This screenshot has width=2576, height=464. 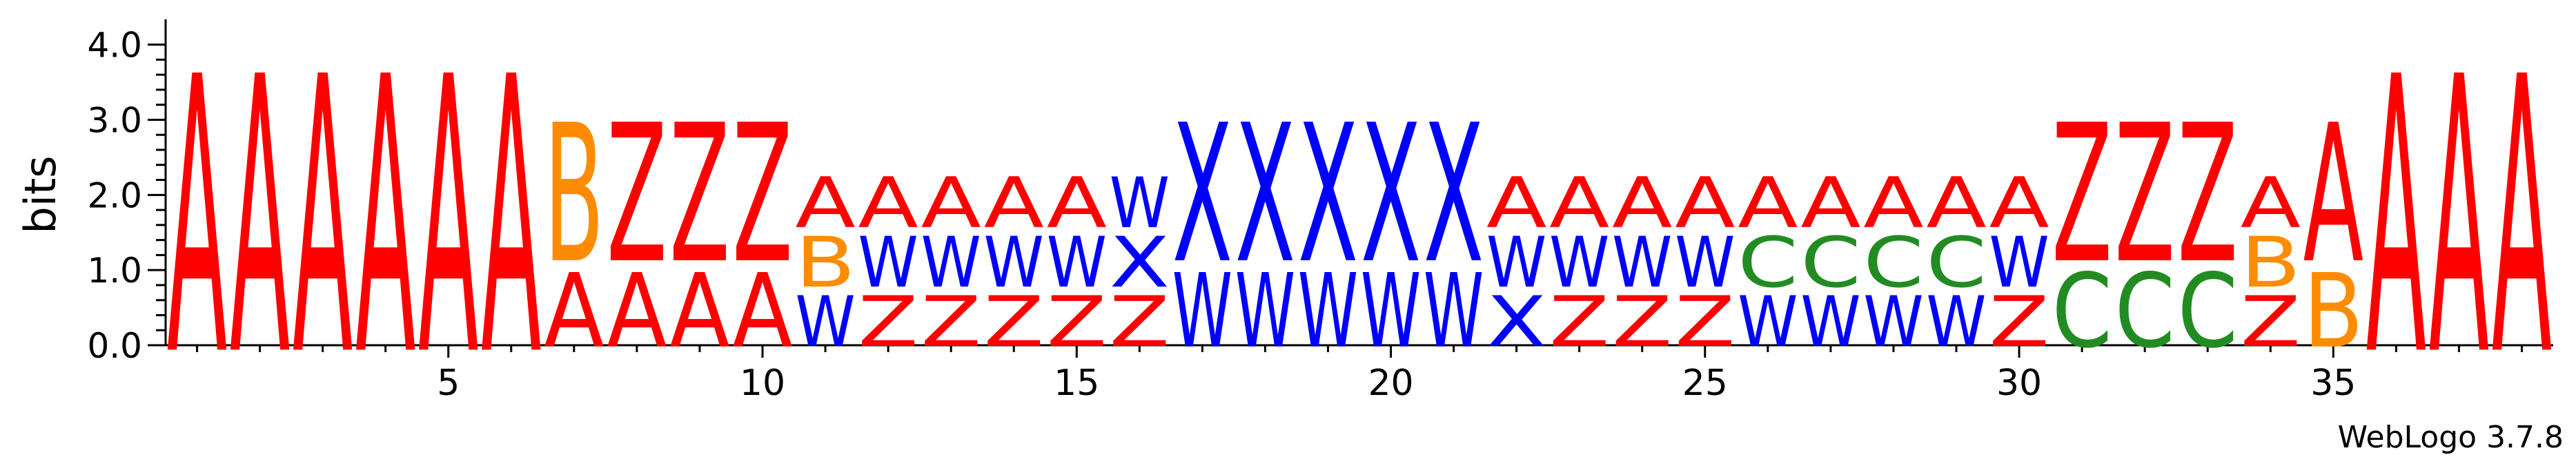 I want to click on stack-pos-13: ZWA, so click(x=951, y=262).